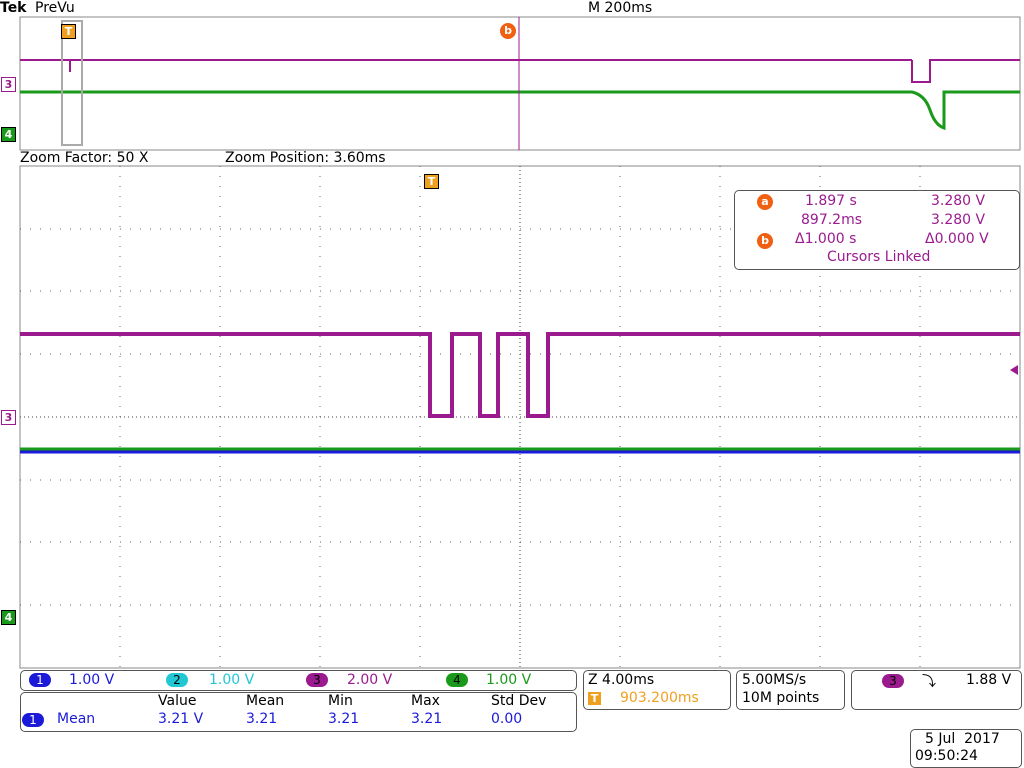 This screenshot has height=768, width=1024. I want to click on meas-cell: 0.00, so click(507, 719).